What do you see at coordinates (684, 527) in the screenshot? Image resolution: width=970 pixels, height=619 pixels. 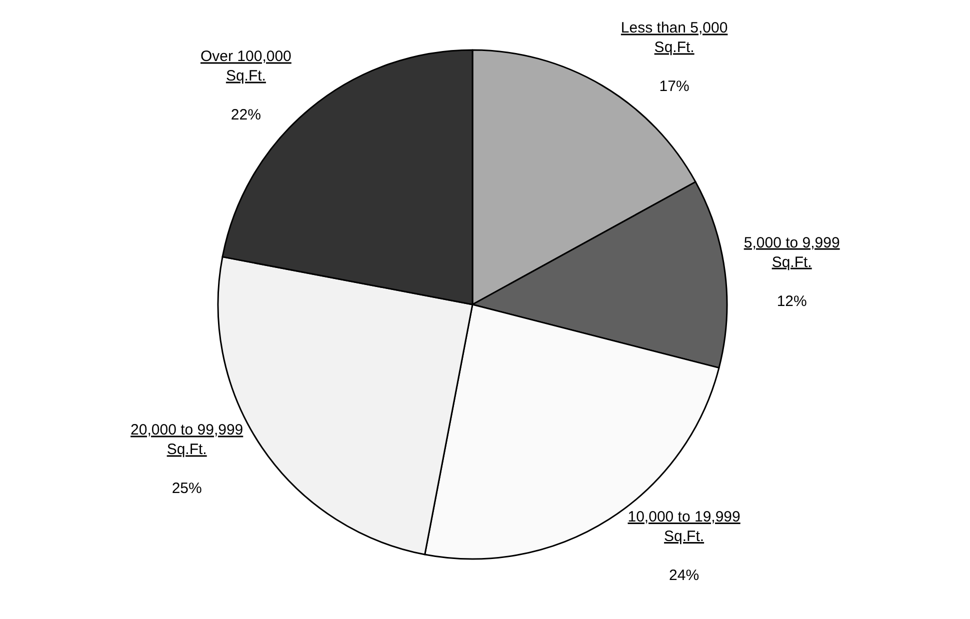 I see `slice-label: 10,000 to 19,999 Sq.Ft.` at bounding box center [684, 527].